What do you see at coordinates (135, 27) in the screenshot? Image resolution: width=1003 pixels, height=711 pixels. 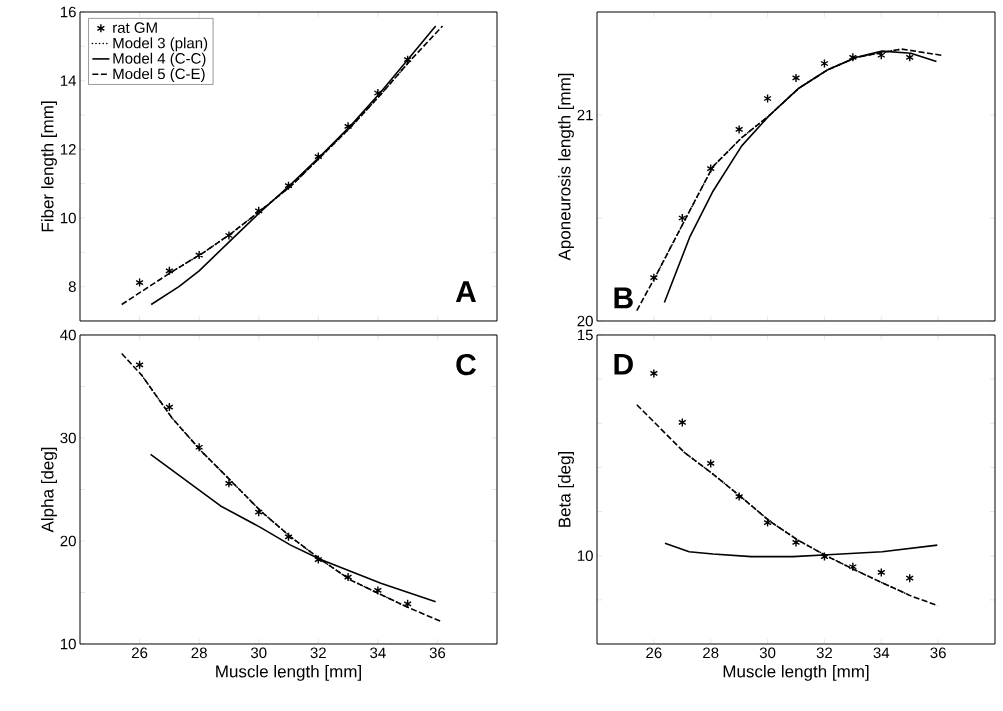 I see `legend-label: rat GM` at bounding box center [135, 27].